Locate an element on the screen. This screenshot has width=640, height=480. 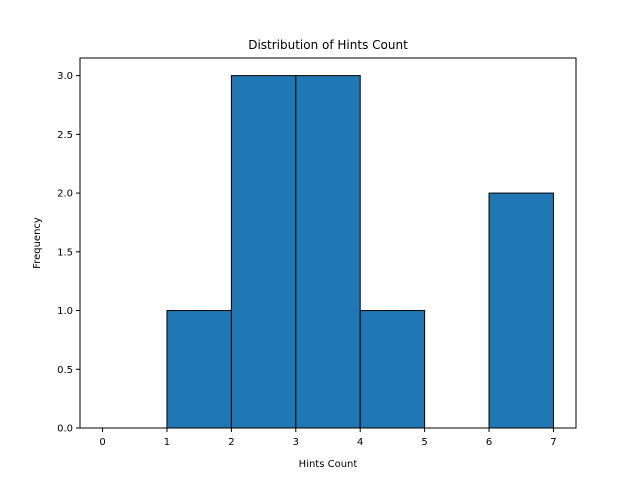
y-tick-label: 2.5 is located at coordinates (65, 135).